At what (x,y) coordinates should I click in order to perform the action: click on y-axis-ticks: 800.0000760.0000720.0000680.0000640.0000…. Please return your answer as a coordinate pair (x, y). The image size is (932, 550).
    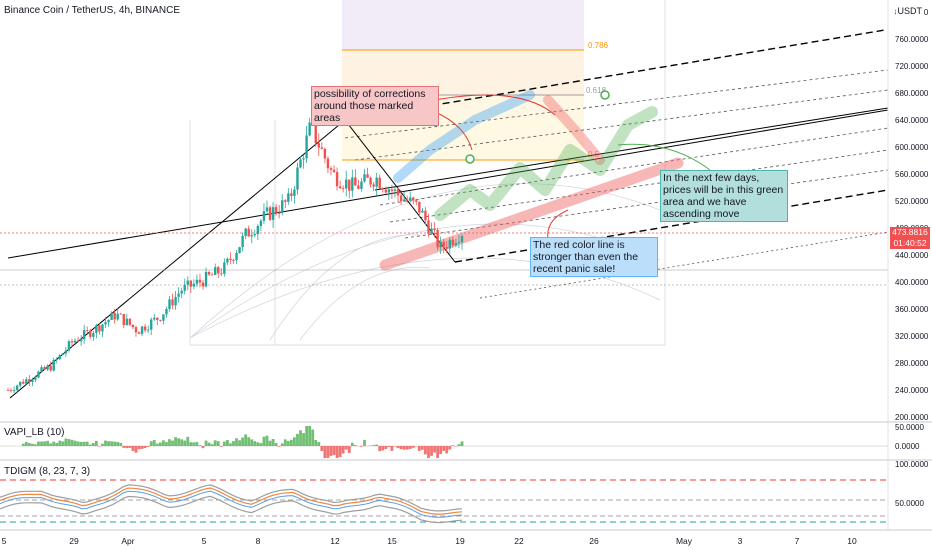
    Looking at the image, I should click on (912, 215).